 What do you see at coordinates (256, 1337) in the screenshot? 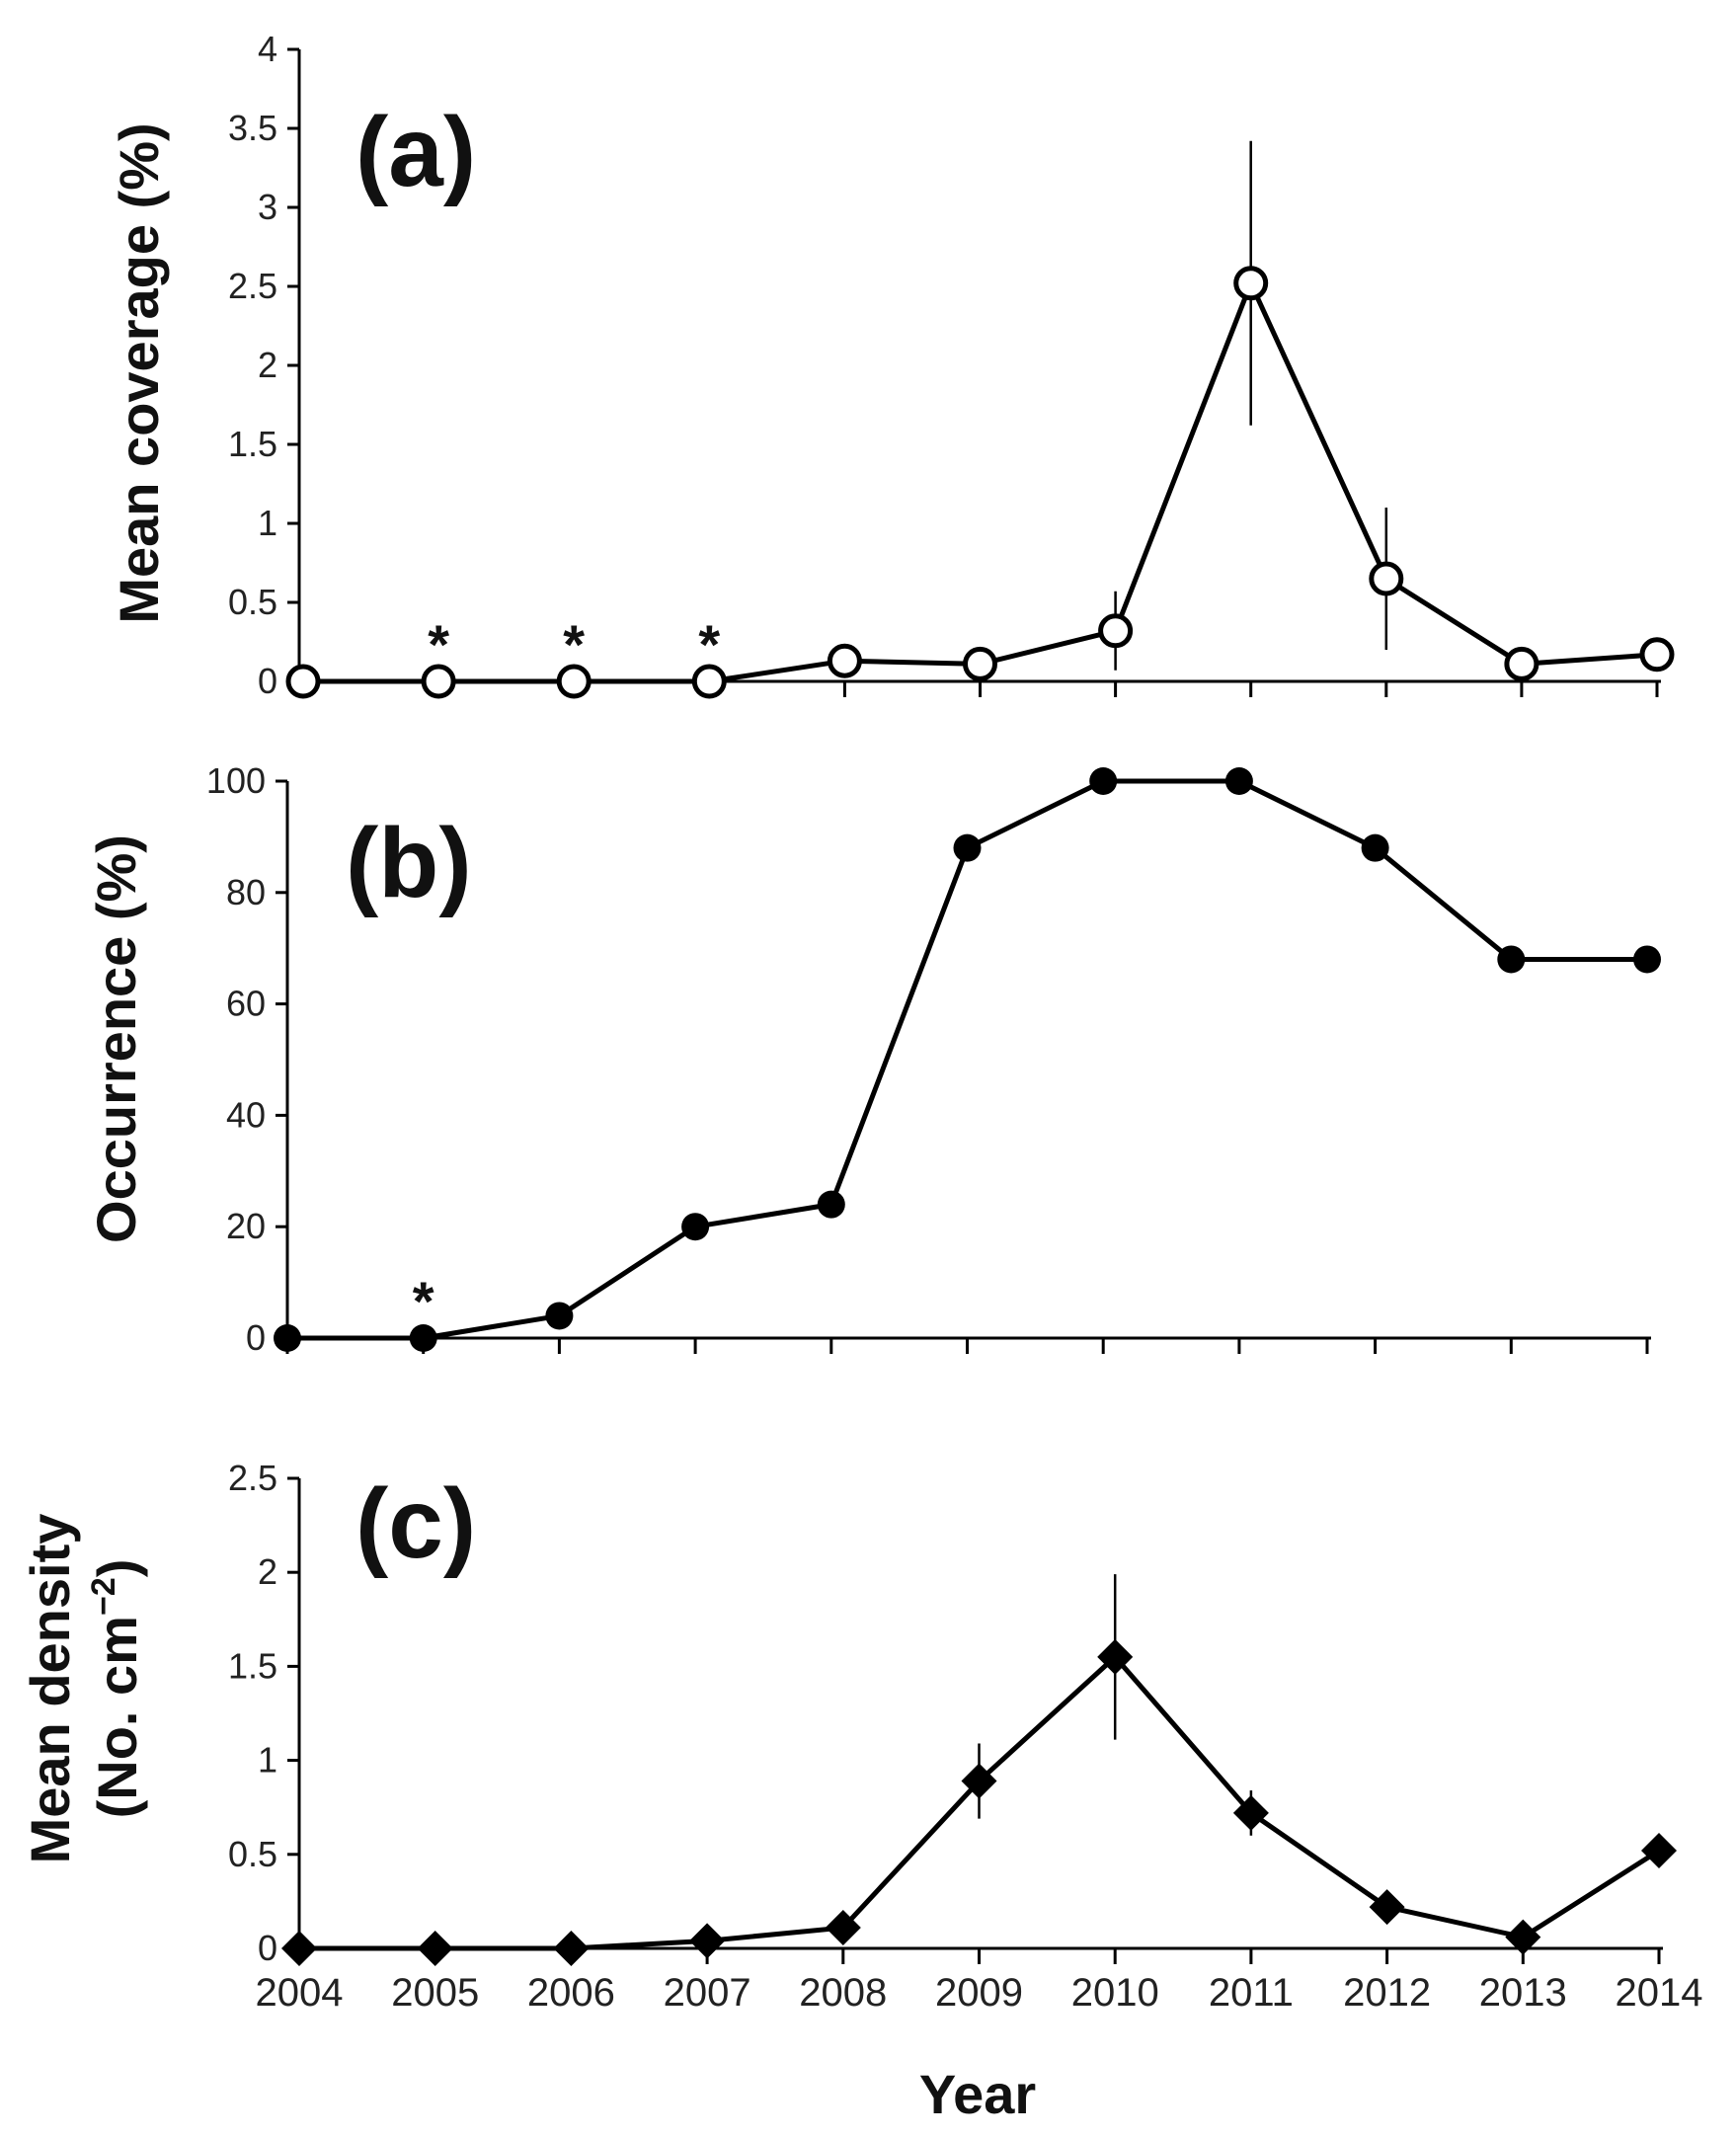
I see `panel-b-y-tick-label: 0` at bounding box center [256, 1337].